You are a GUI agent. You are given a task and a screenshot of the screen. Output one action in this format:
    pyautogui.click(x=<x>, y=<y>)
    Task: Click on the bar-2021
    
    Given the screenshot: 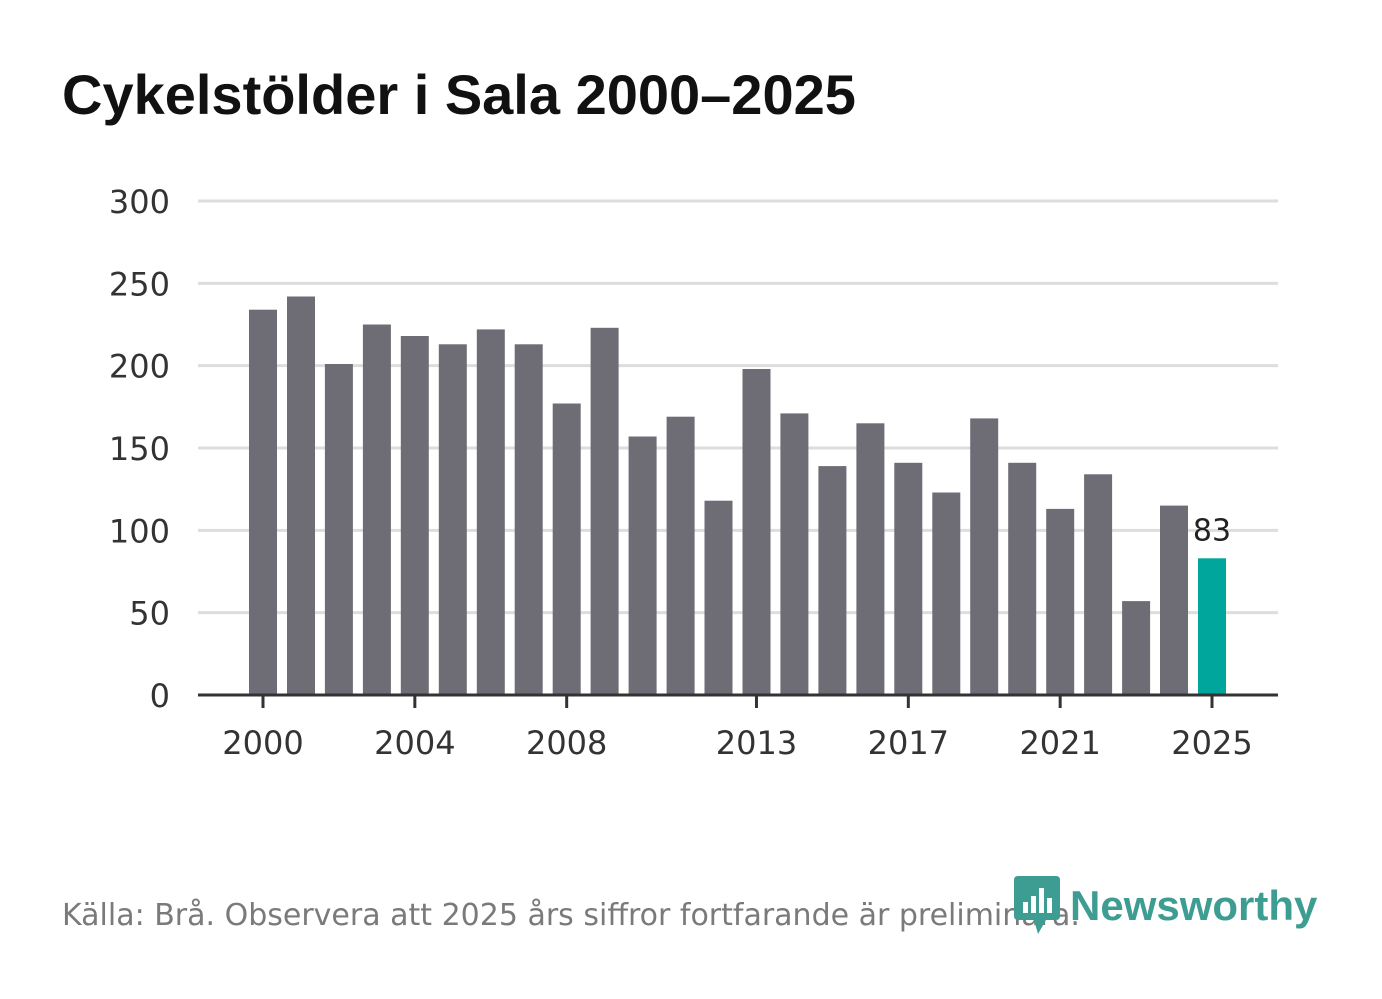 What is the action you would take?
    pyautogui.click(x=1060, y=601)
    